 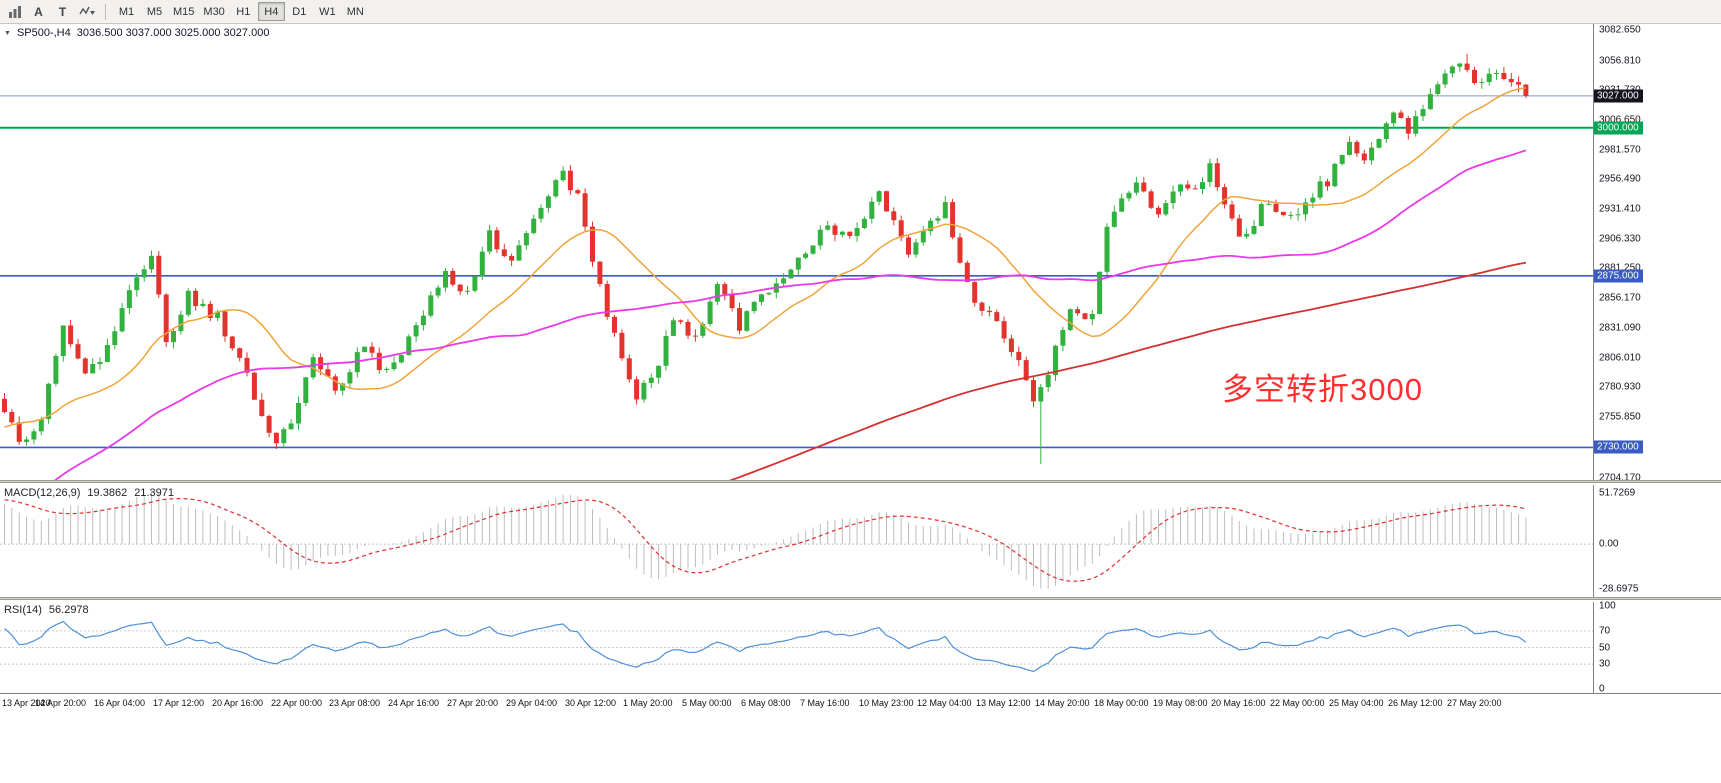 I want to click on macd-axis-zero: 0.00, so click(x=1609, y=544).